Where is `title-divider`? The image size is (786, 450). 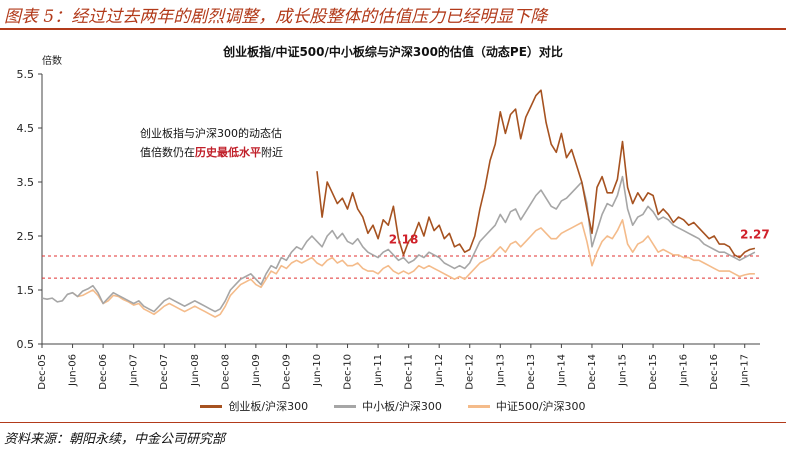 title-divider is located at coordinates (393, 29).